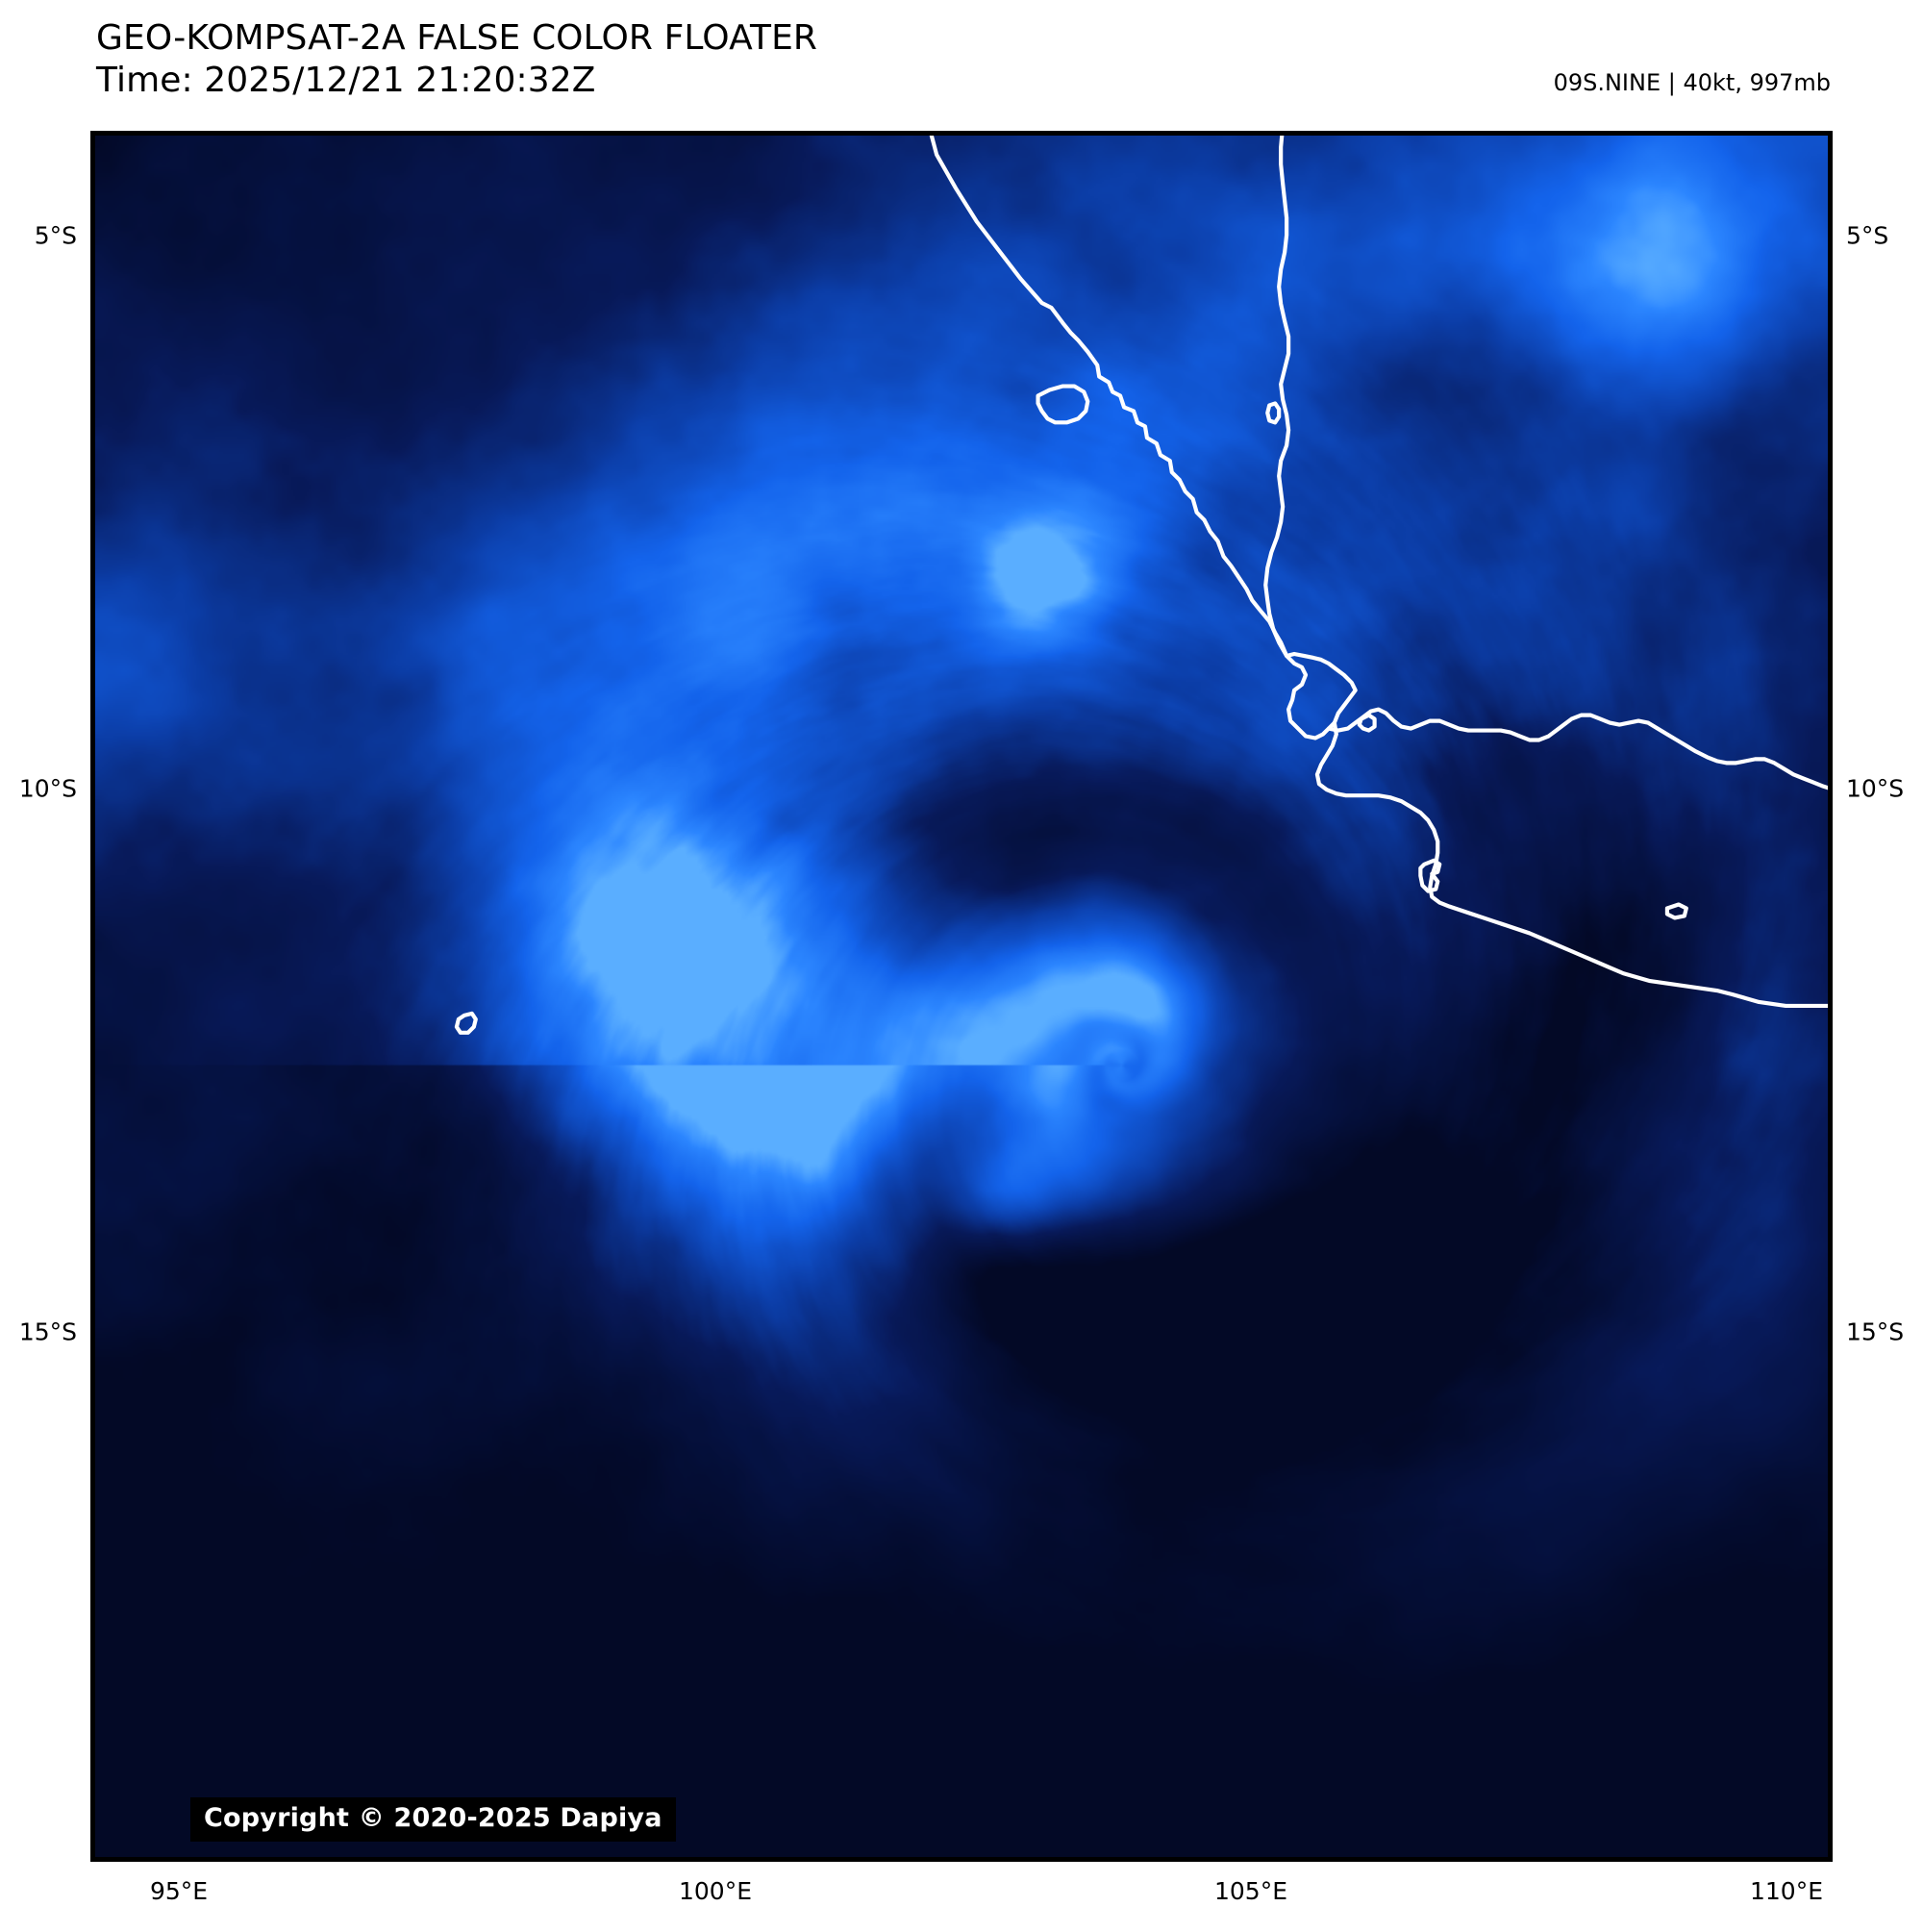  I want to click on page-title: GEO-KOMPSAT-2A FALSE COLOR FLOATER, so click(457, 38).